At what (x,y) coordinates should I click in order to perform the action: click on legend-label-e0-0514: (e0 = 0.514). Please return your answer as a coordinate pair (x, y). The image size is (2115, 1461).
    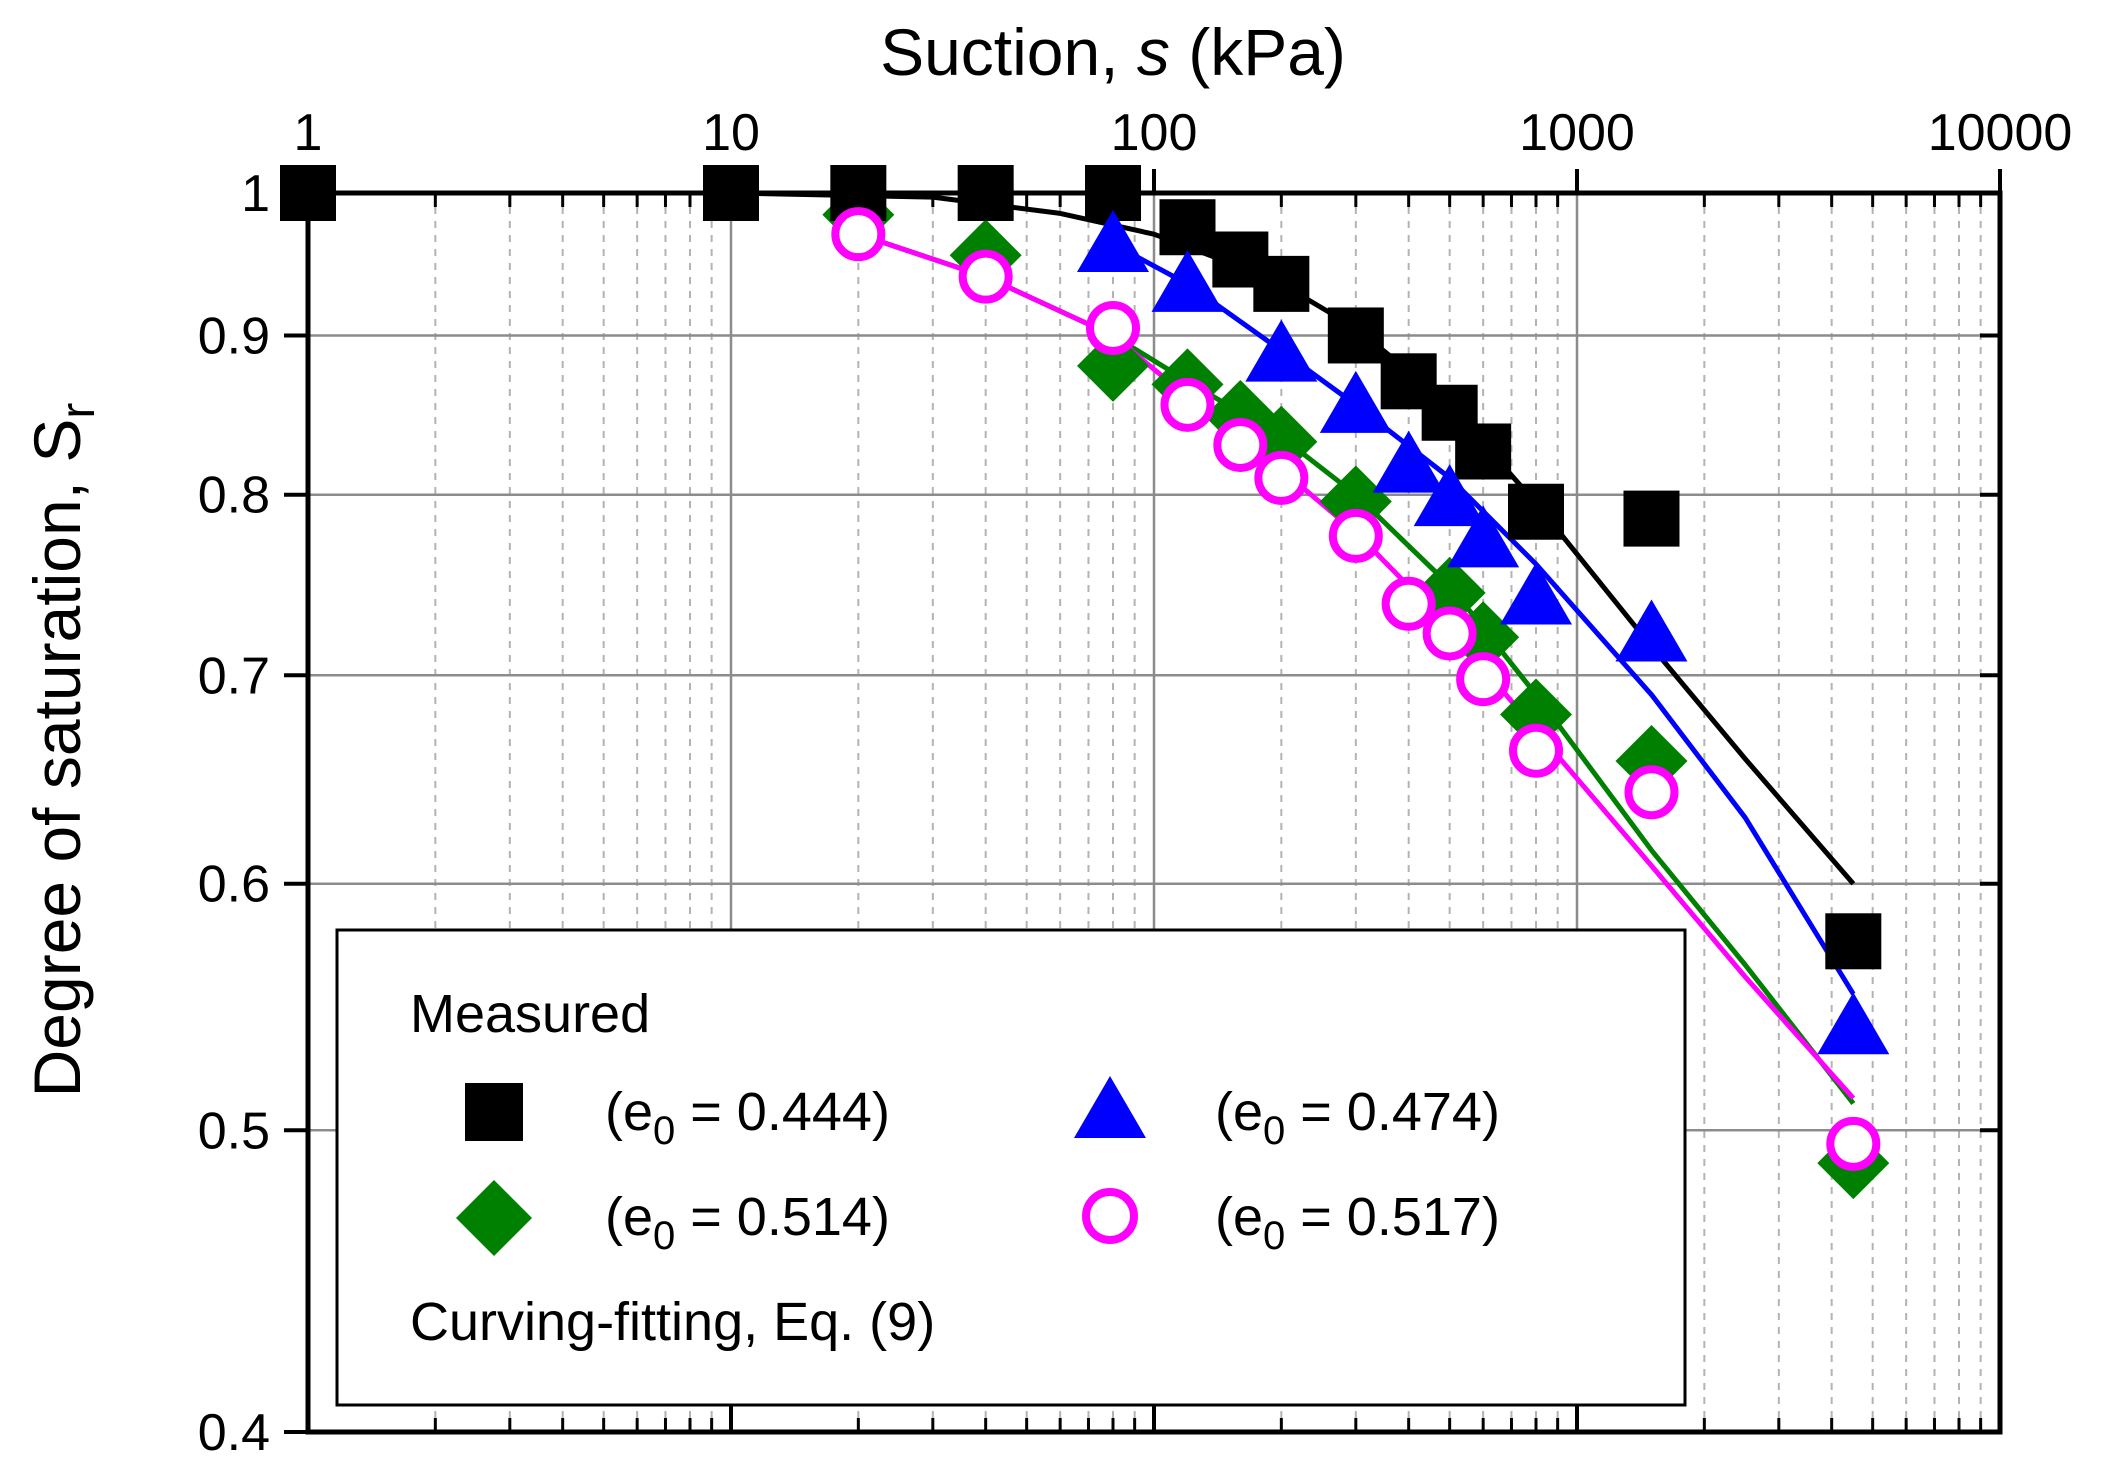
    Looking at the image, I should click on (747, 1222).